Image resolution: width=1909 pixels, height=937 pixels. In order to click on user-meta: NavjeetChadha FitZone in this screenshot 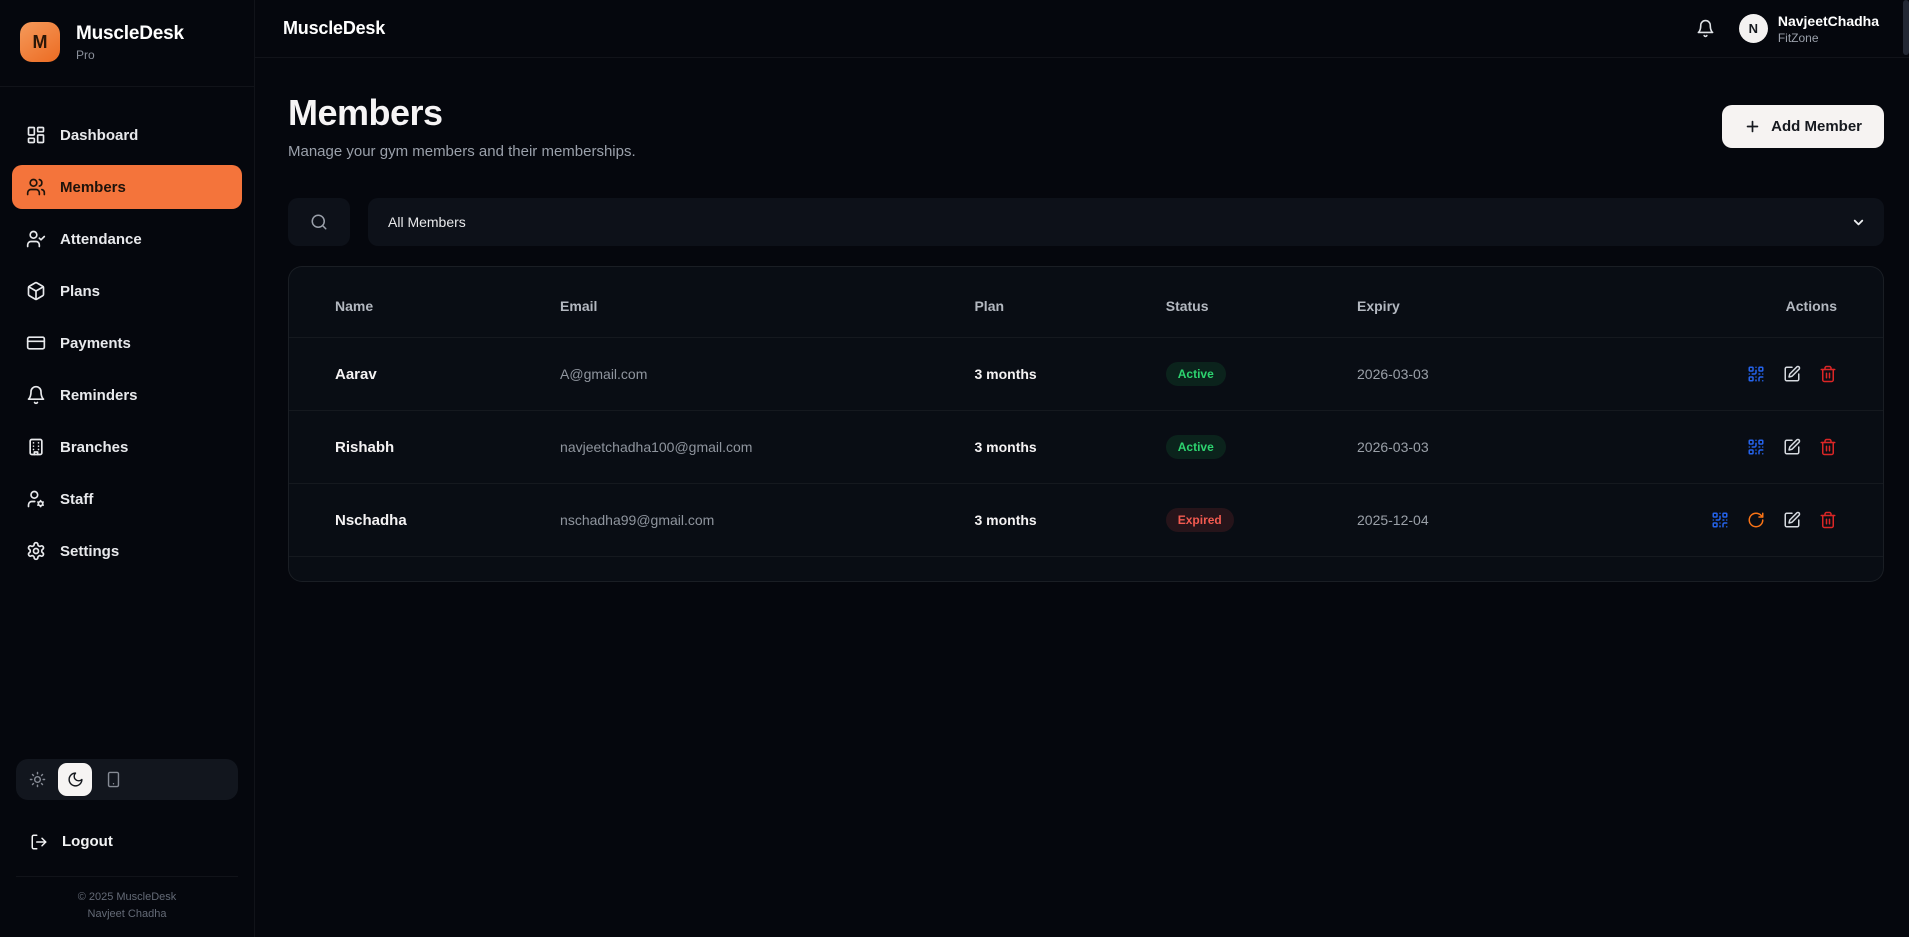, I will do `click(1828, 29)`.